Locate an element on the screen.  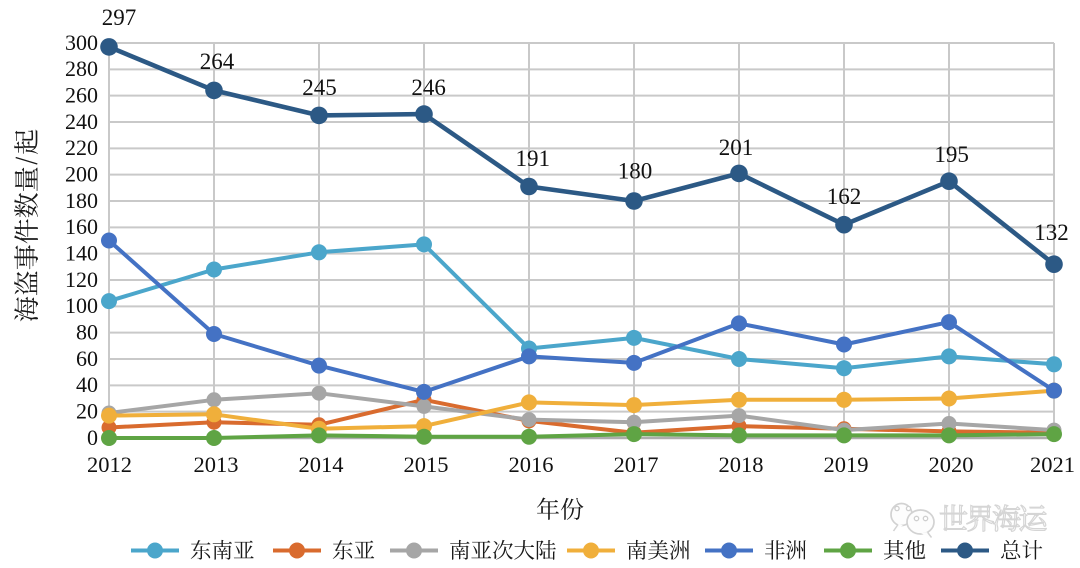
svg-text: 2020 is located at coordinates (951, 464).